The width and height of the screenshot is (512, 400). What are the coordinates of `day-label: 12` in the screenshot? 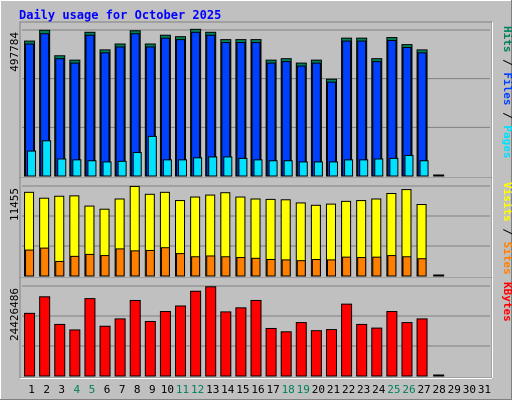 It's located at (197, 389).